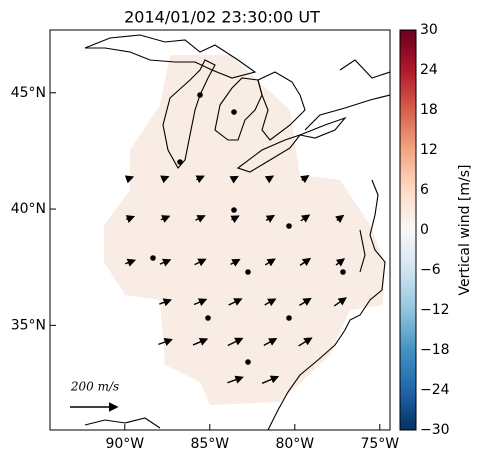 The image size is (484, 464). I want to click on colorbar-label: Vertical wind [m/s], so click(465, 230).